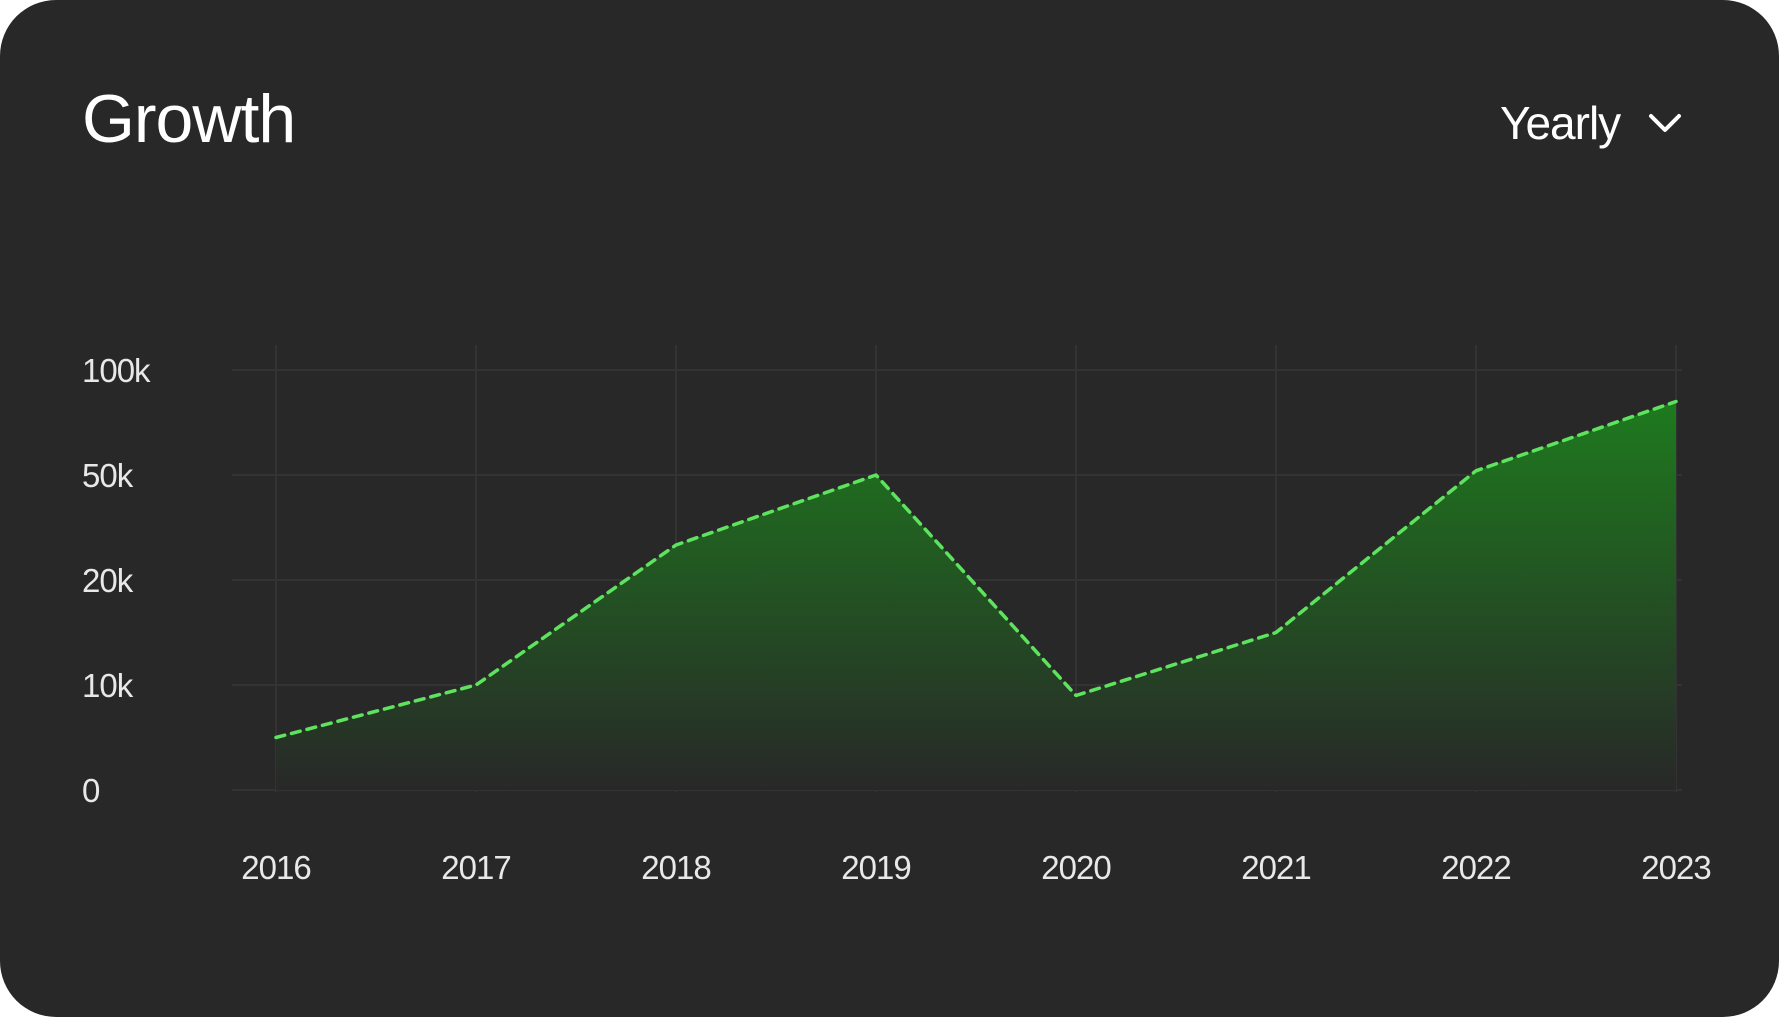  Describe the element at coordinates (1076, 867) in the screenshot. I see `x-tick-label: 2020` at that location.